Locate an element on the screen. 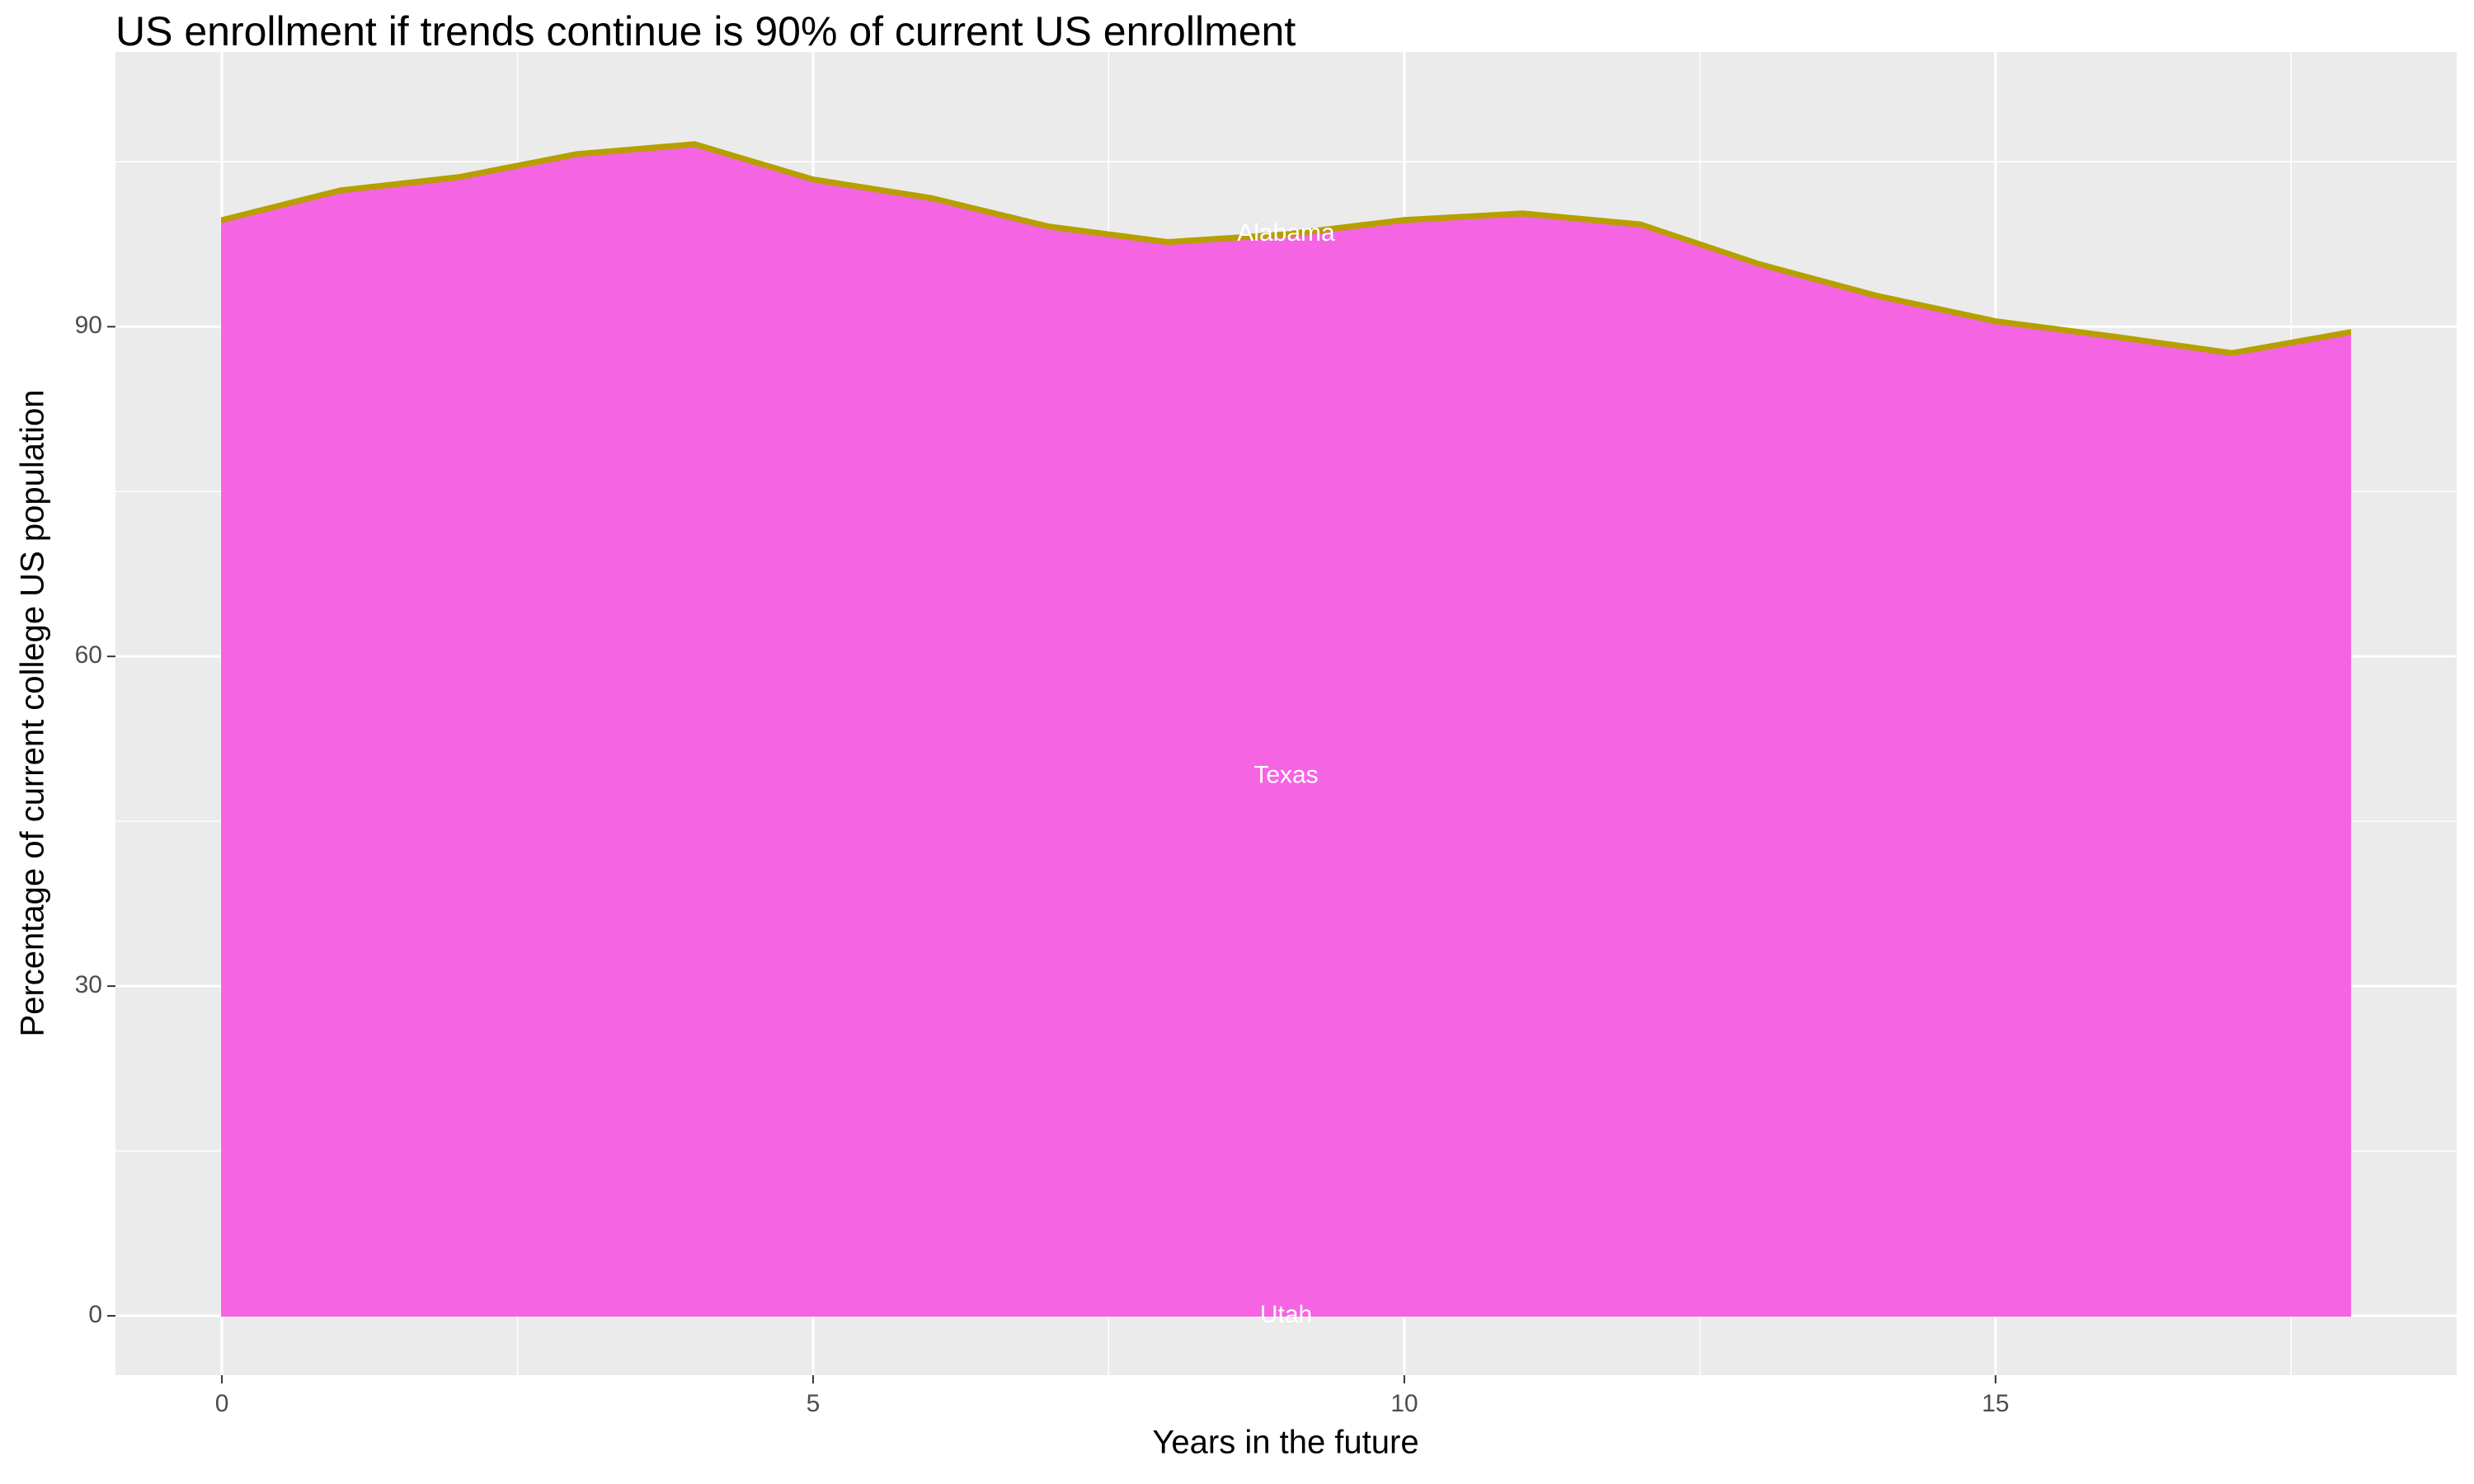 This screenshot has width=2474, height=1484. y-tick-label: 60 is located at coordinates (88, 655).